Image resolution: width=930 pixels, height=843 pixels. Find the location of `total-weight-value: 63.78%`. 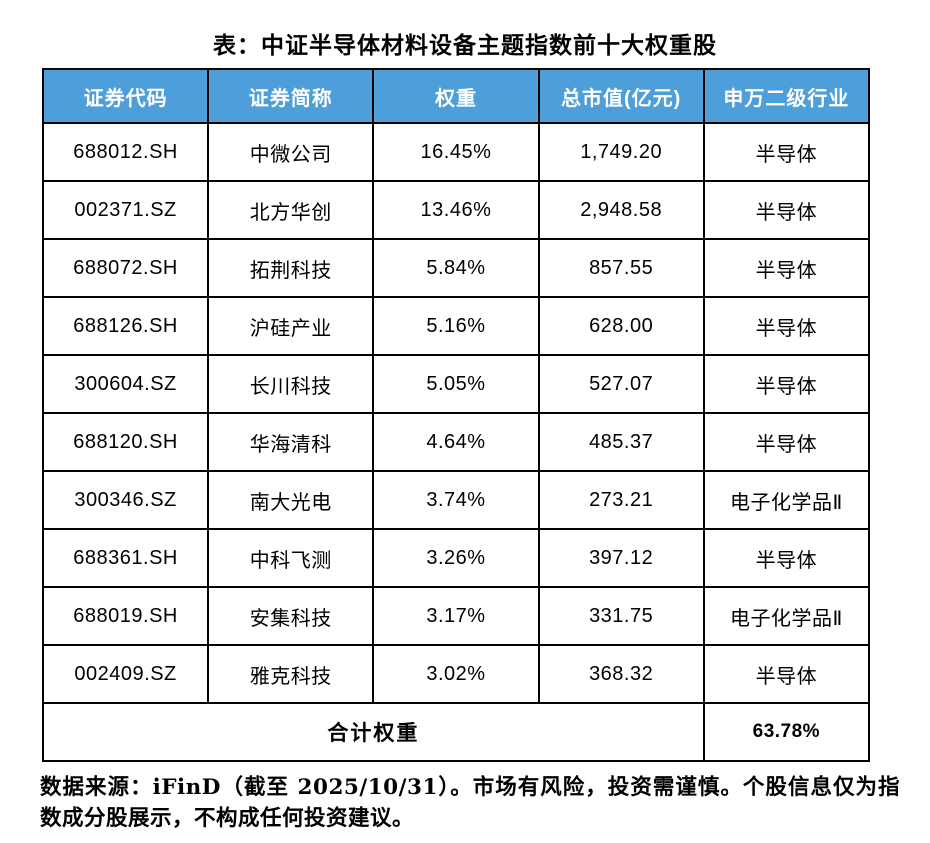

total-weight-value: 63.78% is located at coordinates (786, 732).